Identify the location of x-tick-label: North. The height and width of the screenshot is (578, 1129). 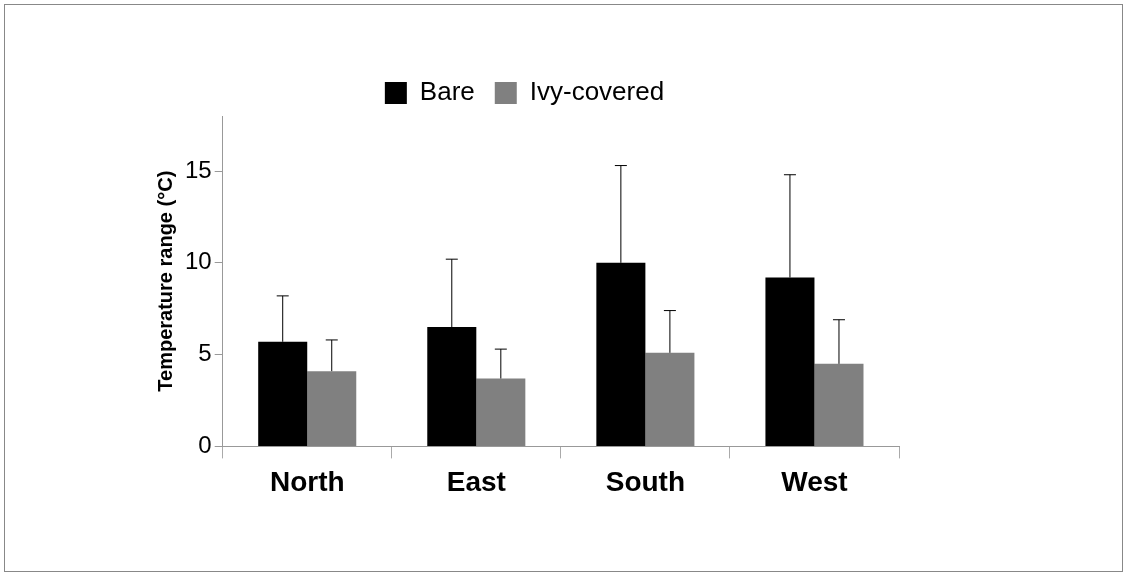
(307, 481).